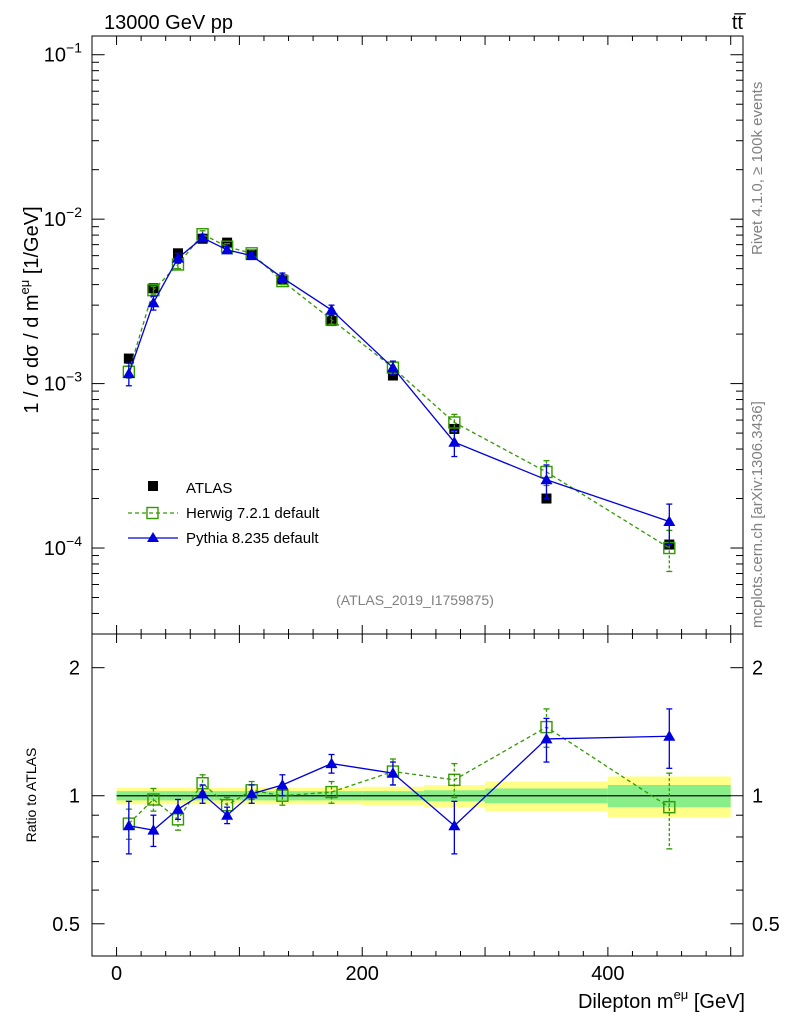 Image resolution: width=786 pixels, height=1024 pixels. Describe the element at coordinates (116, 974) in the screenshot. I see `x-tick-label: 0` at that location.